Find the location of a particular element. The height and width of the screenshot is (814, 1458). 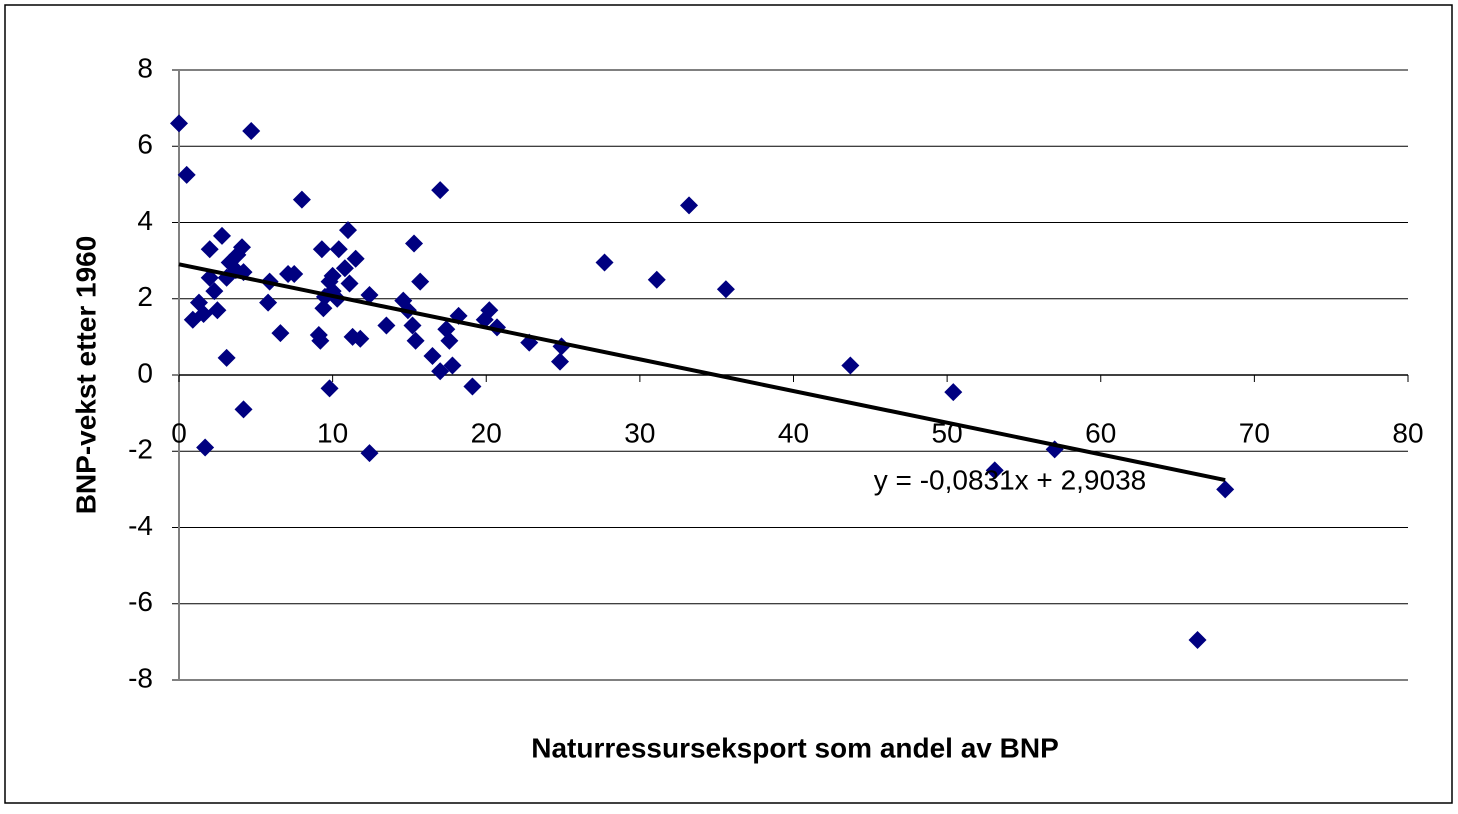

y-tick-label: -4 is located at coordinates (140, 525).